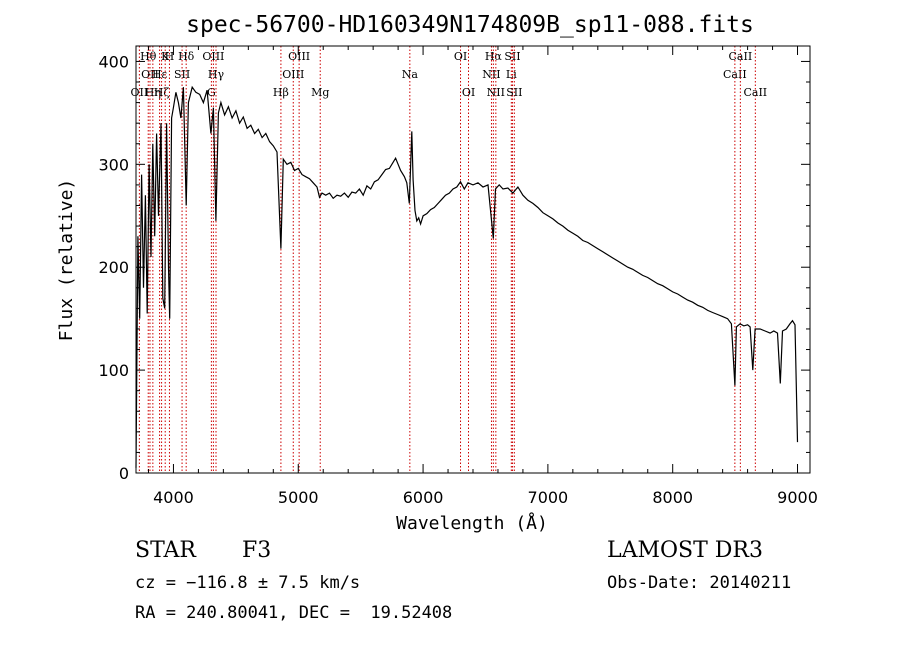 The height and width of the screenshot is (649, 900). I want to click on spectral-line-label: K, so click(165, 56).